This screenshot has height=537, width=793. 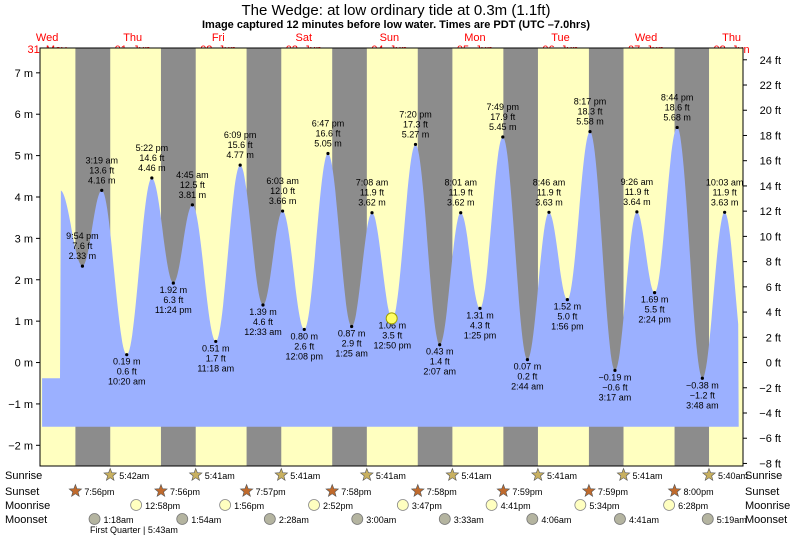 What do you see at coordinates (372, 203) in the screenshot?
I see `tide-event-label: 3.62 m` at bounding box center [372, 203].